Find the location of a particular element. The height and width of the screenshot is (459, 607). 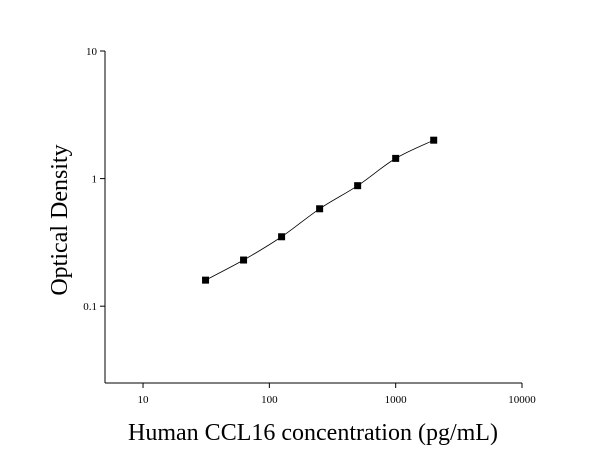

y-tick-label: 10 is located at coordinates (92, 52).